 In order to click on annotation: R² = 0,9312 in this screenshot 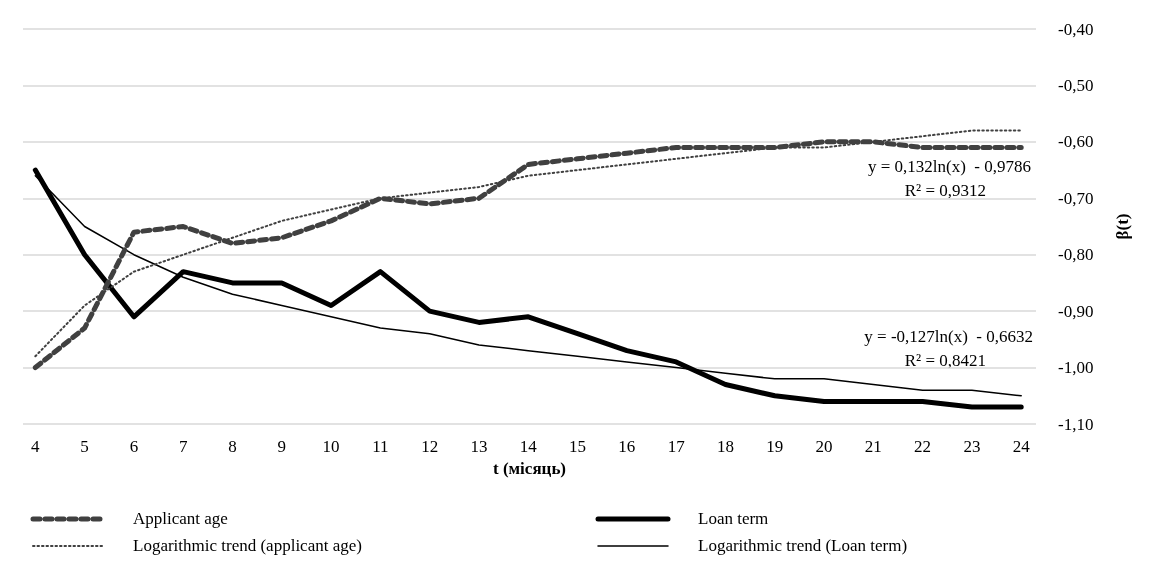, I will do `click(945, 190)`.